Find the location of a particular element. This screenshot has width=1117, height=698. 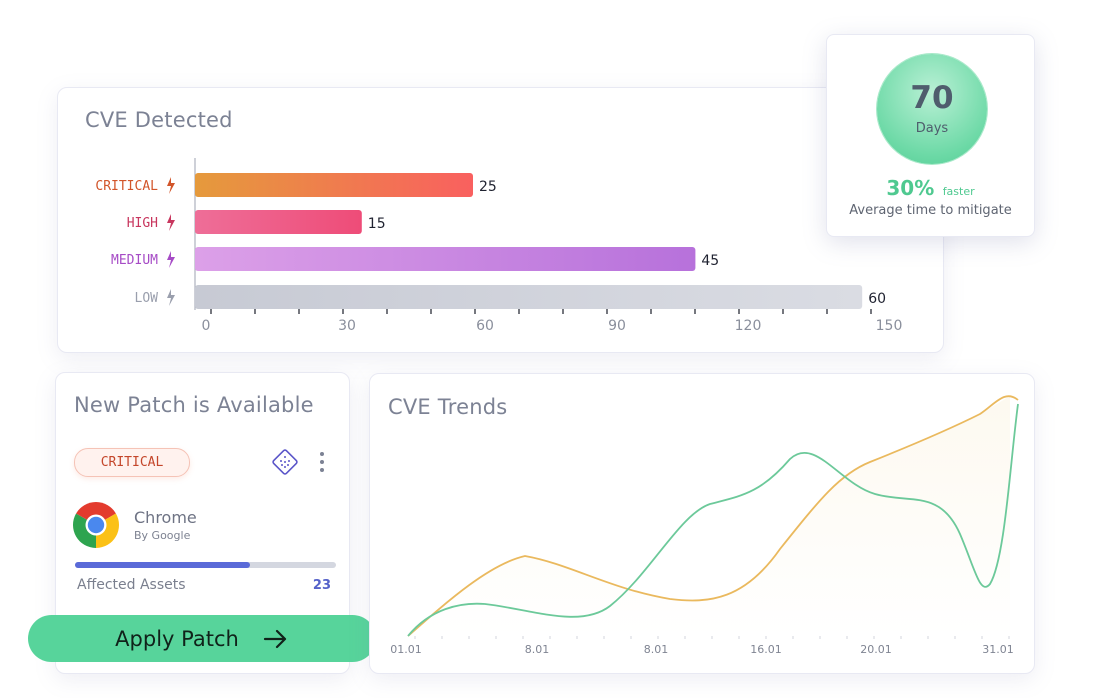

percent-row: 30% faster is located at coordinates (930, 188).